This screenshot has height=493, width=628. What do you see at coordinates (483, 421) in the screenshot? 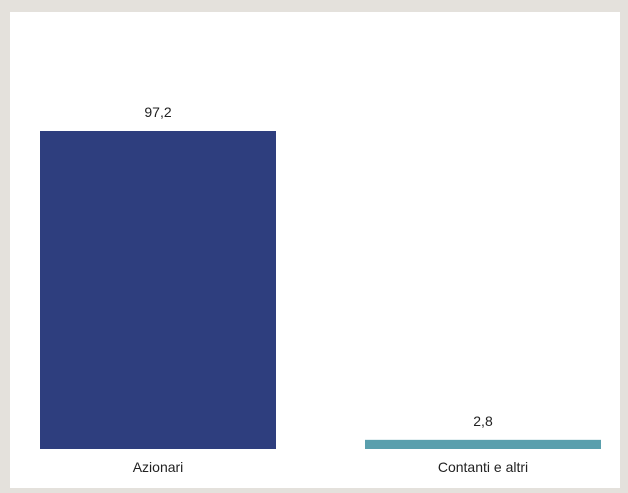
I see `data-label: 2,8` at bounding box center [483, 421].